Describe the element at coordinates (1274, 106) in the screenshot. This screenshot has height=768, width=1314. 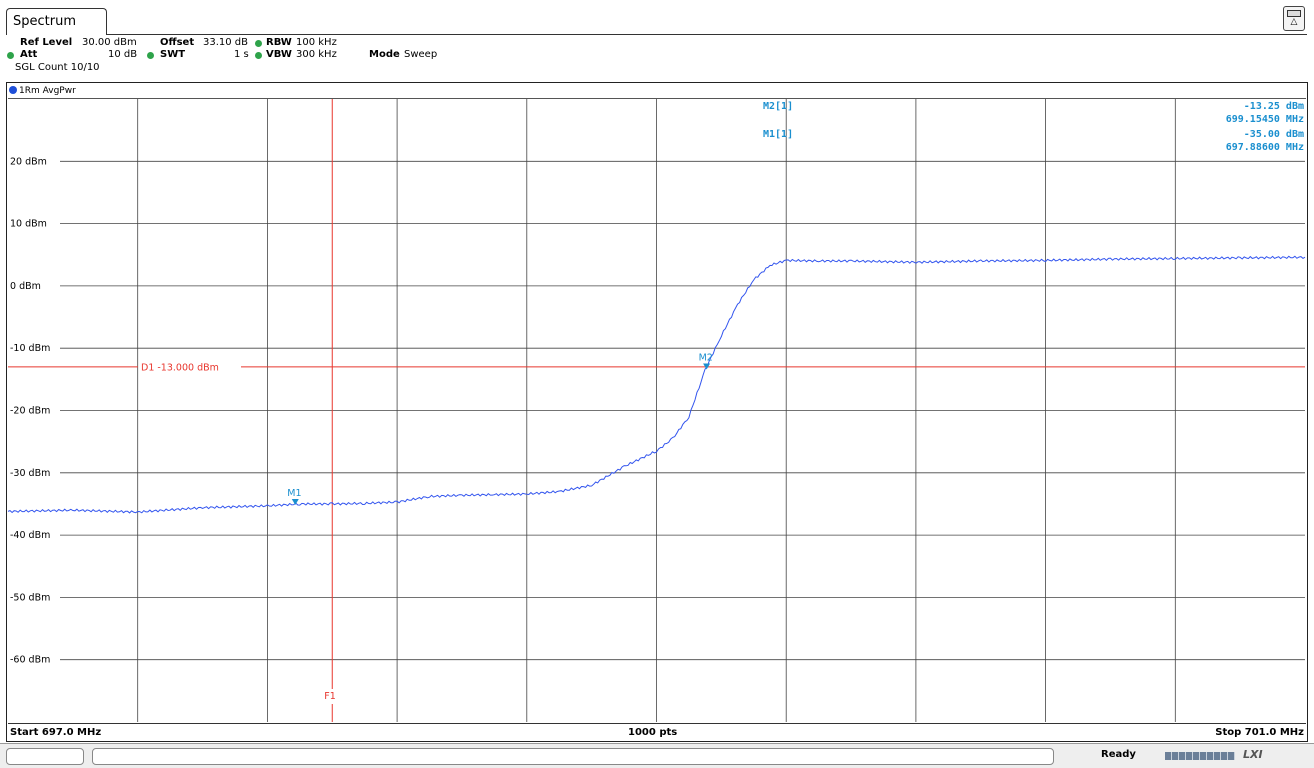
I see `marker-table-level: -13.25 dBm` at that location.